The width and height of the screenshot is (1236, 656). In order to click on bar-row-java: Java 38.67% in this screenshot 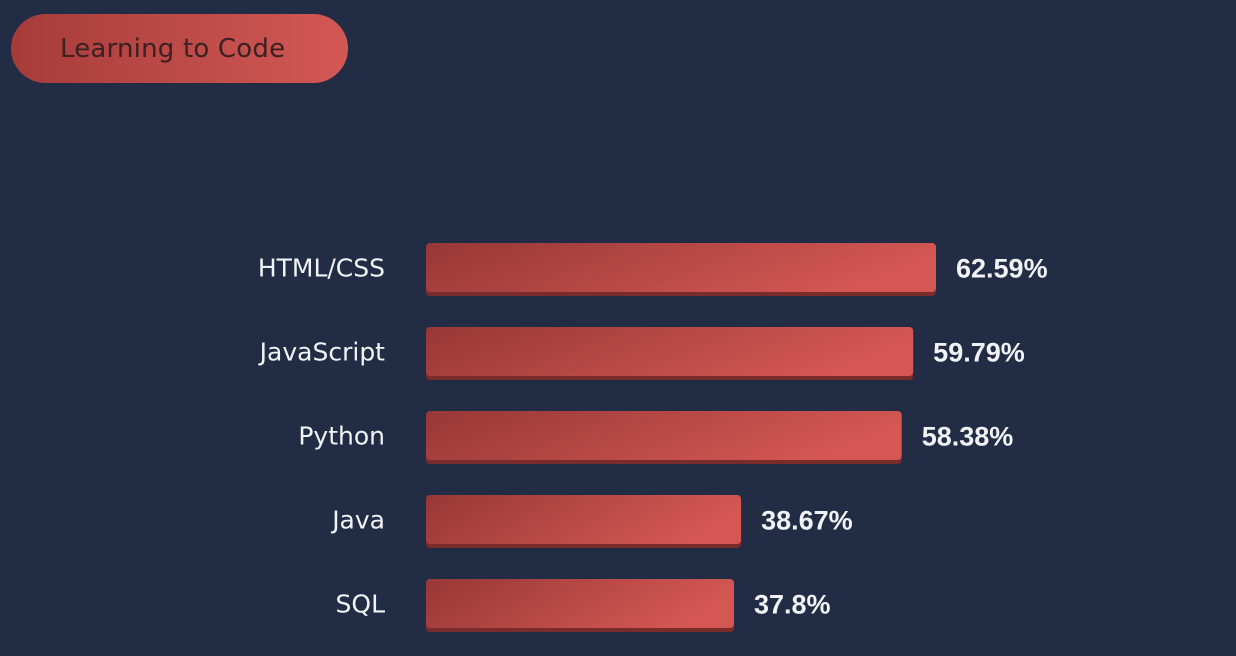, I will do `click(591, 521)`.